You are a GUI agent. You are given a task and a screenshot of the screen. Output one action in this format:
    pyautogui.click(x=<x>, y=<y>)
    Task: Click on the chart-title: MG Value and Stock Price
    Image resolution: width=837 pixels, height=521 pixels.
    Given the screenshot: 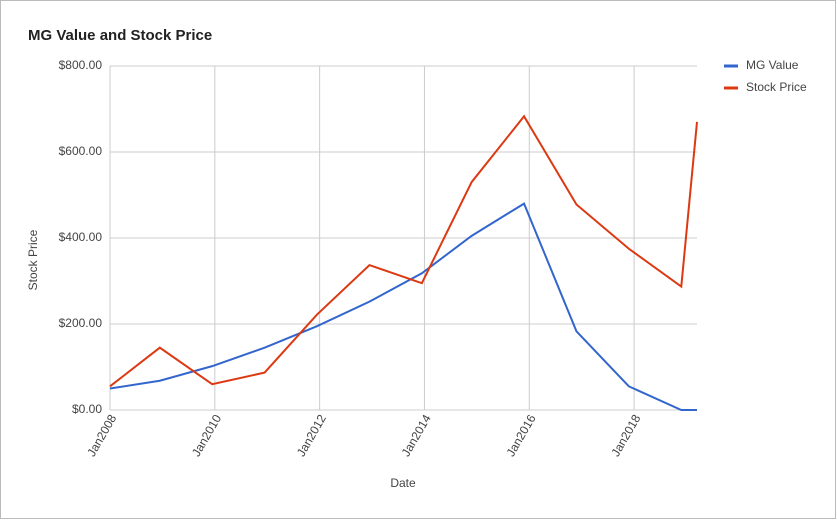 What is the action you would take?
    pyautogui.click(x=120, y=35)
    